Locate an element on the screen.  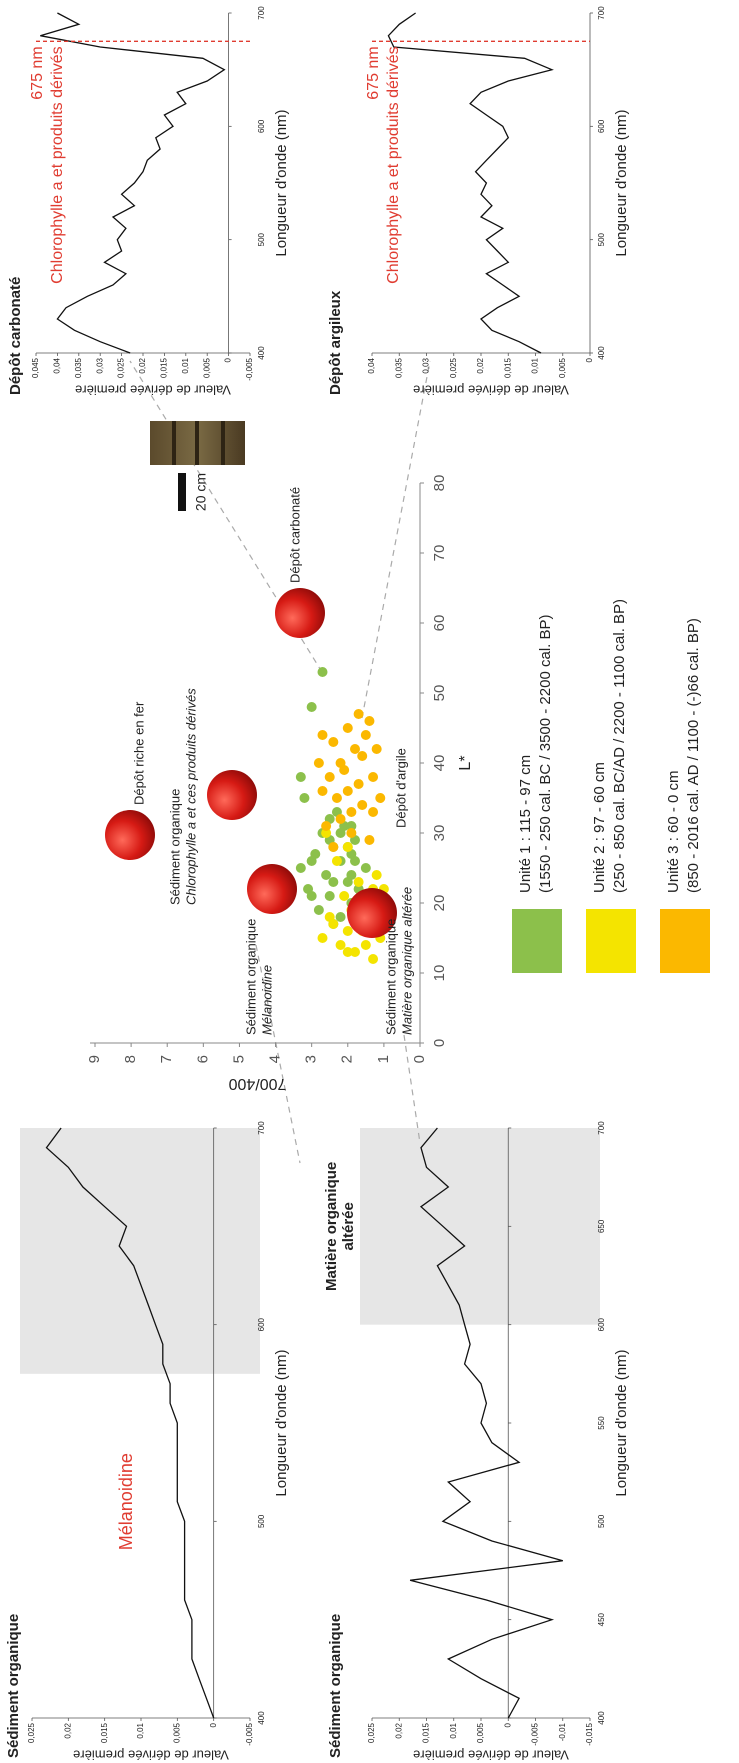
region-label: Dépôt riche en fer is located at coordinates (138, 753).